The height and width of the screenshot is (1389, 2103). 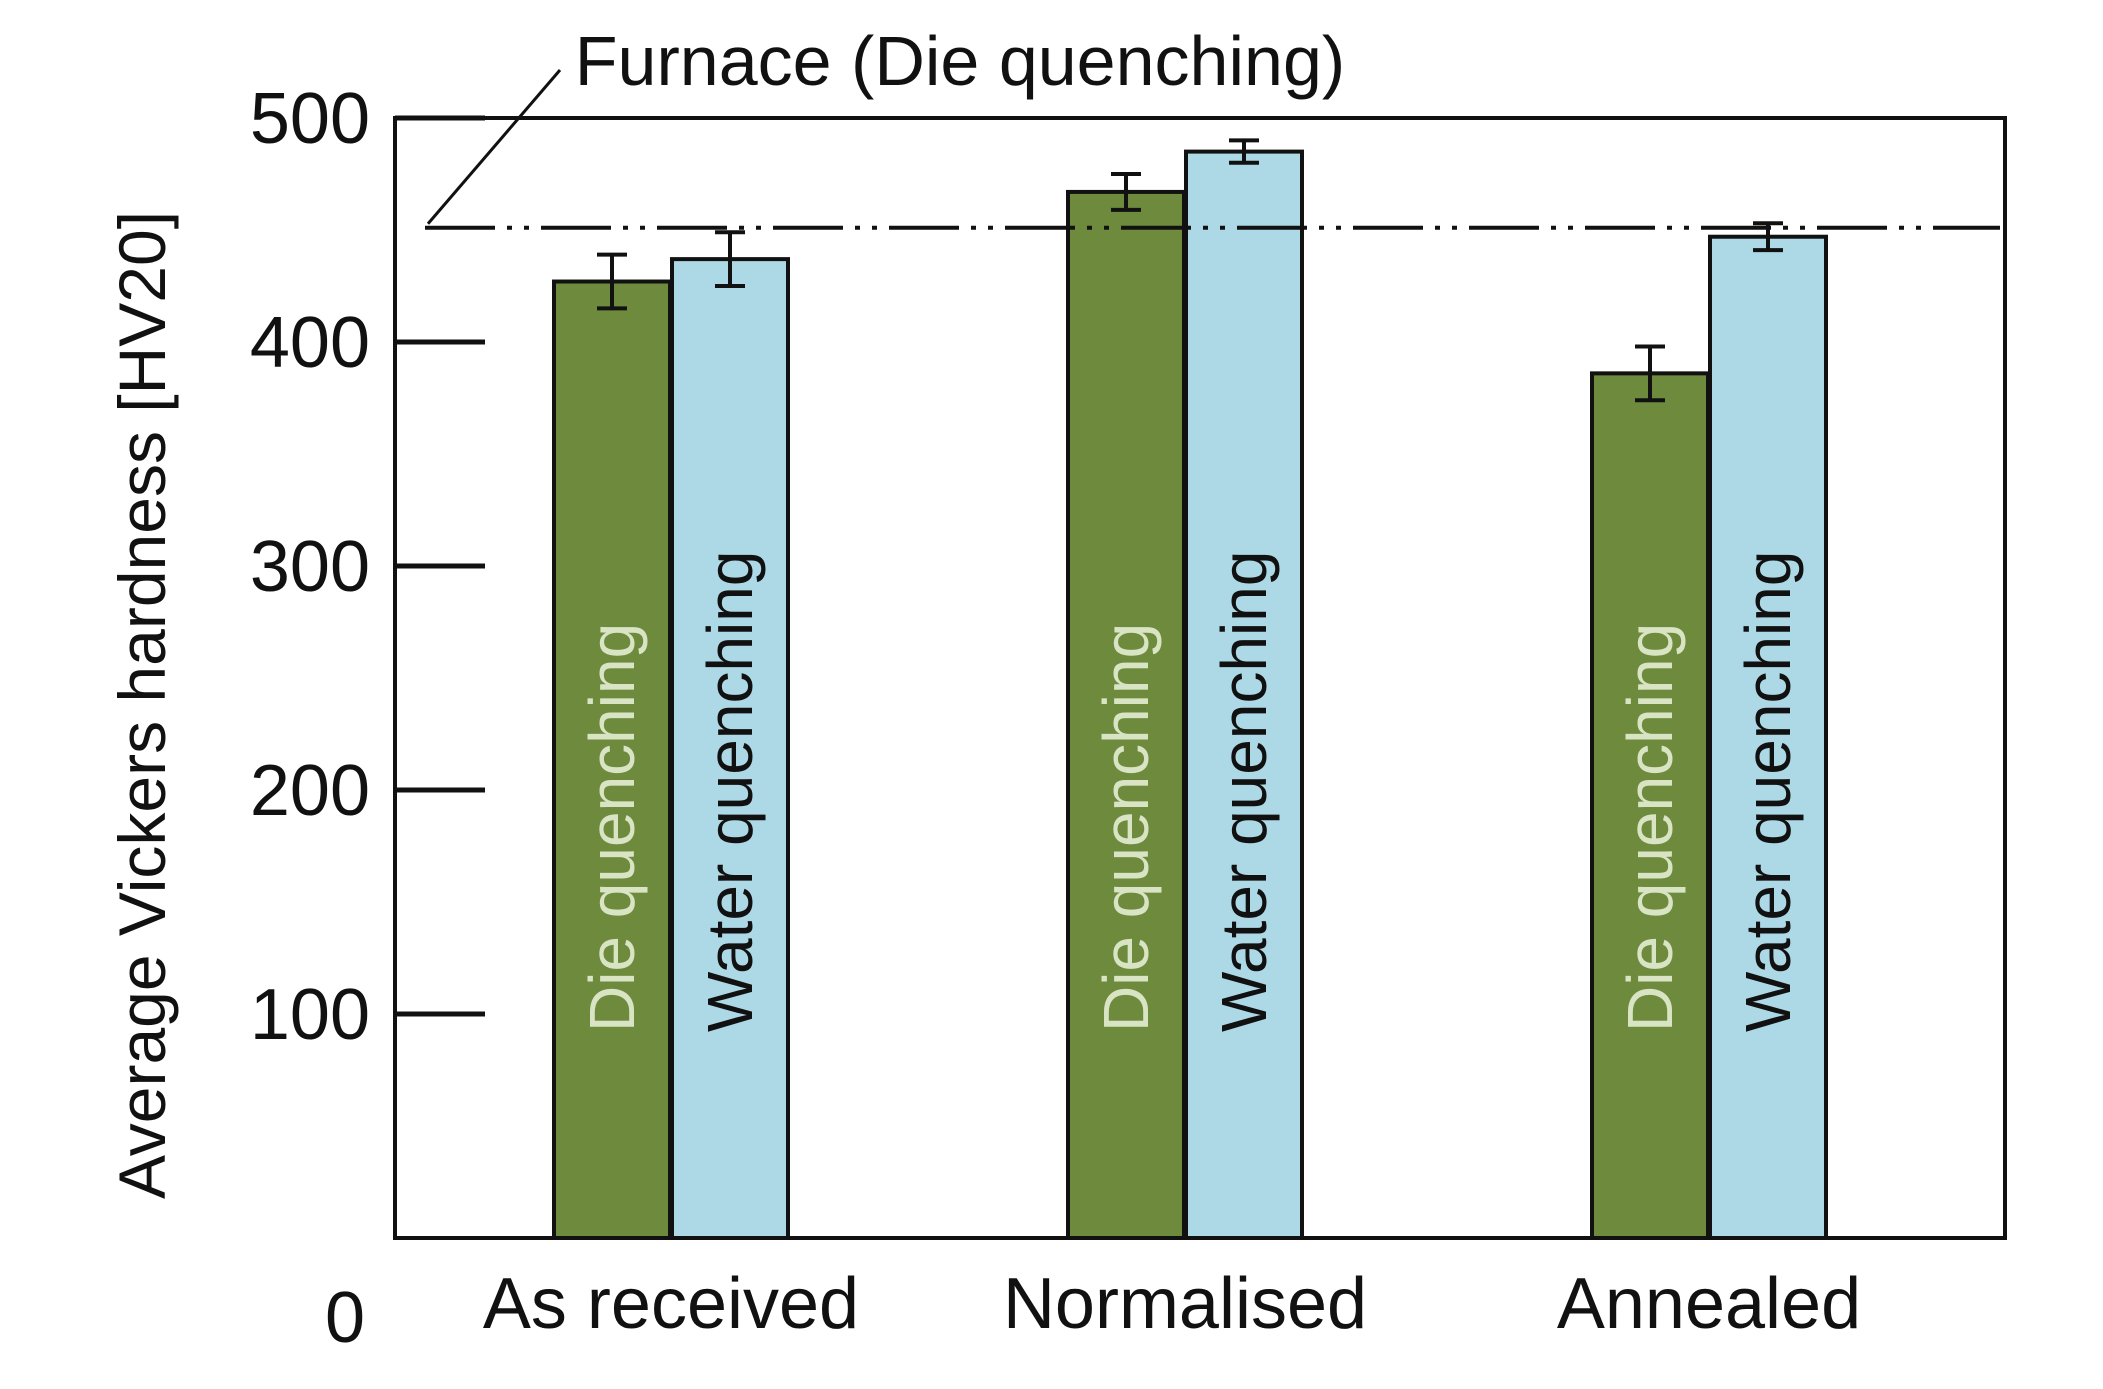 I want to click on error-bar-die-quenching-normalised, so click(x=1126, y=192).